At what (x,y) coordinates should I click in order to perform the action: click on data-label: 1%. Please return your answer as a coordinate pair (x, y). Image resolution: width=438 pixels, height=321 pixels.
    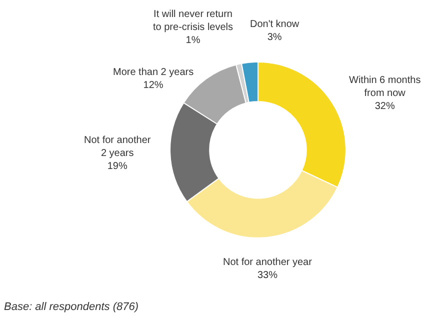
    Looking at the image, I should click on (193, 40).